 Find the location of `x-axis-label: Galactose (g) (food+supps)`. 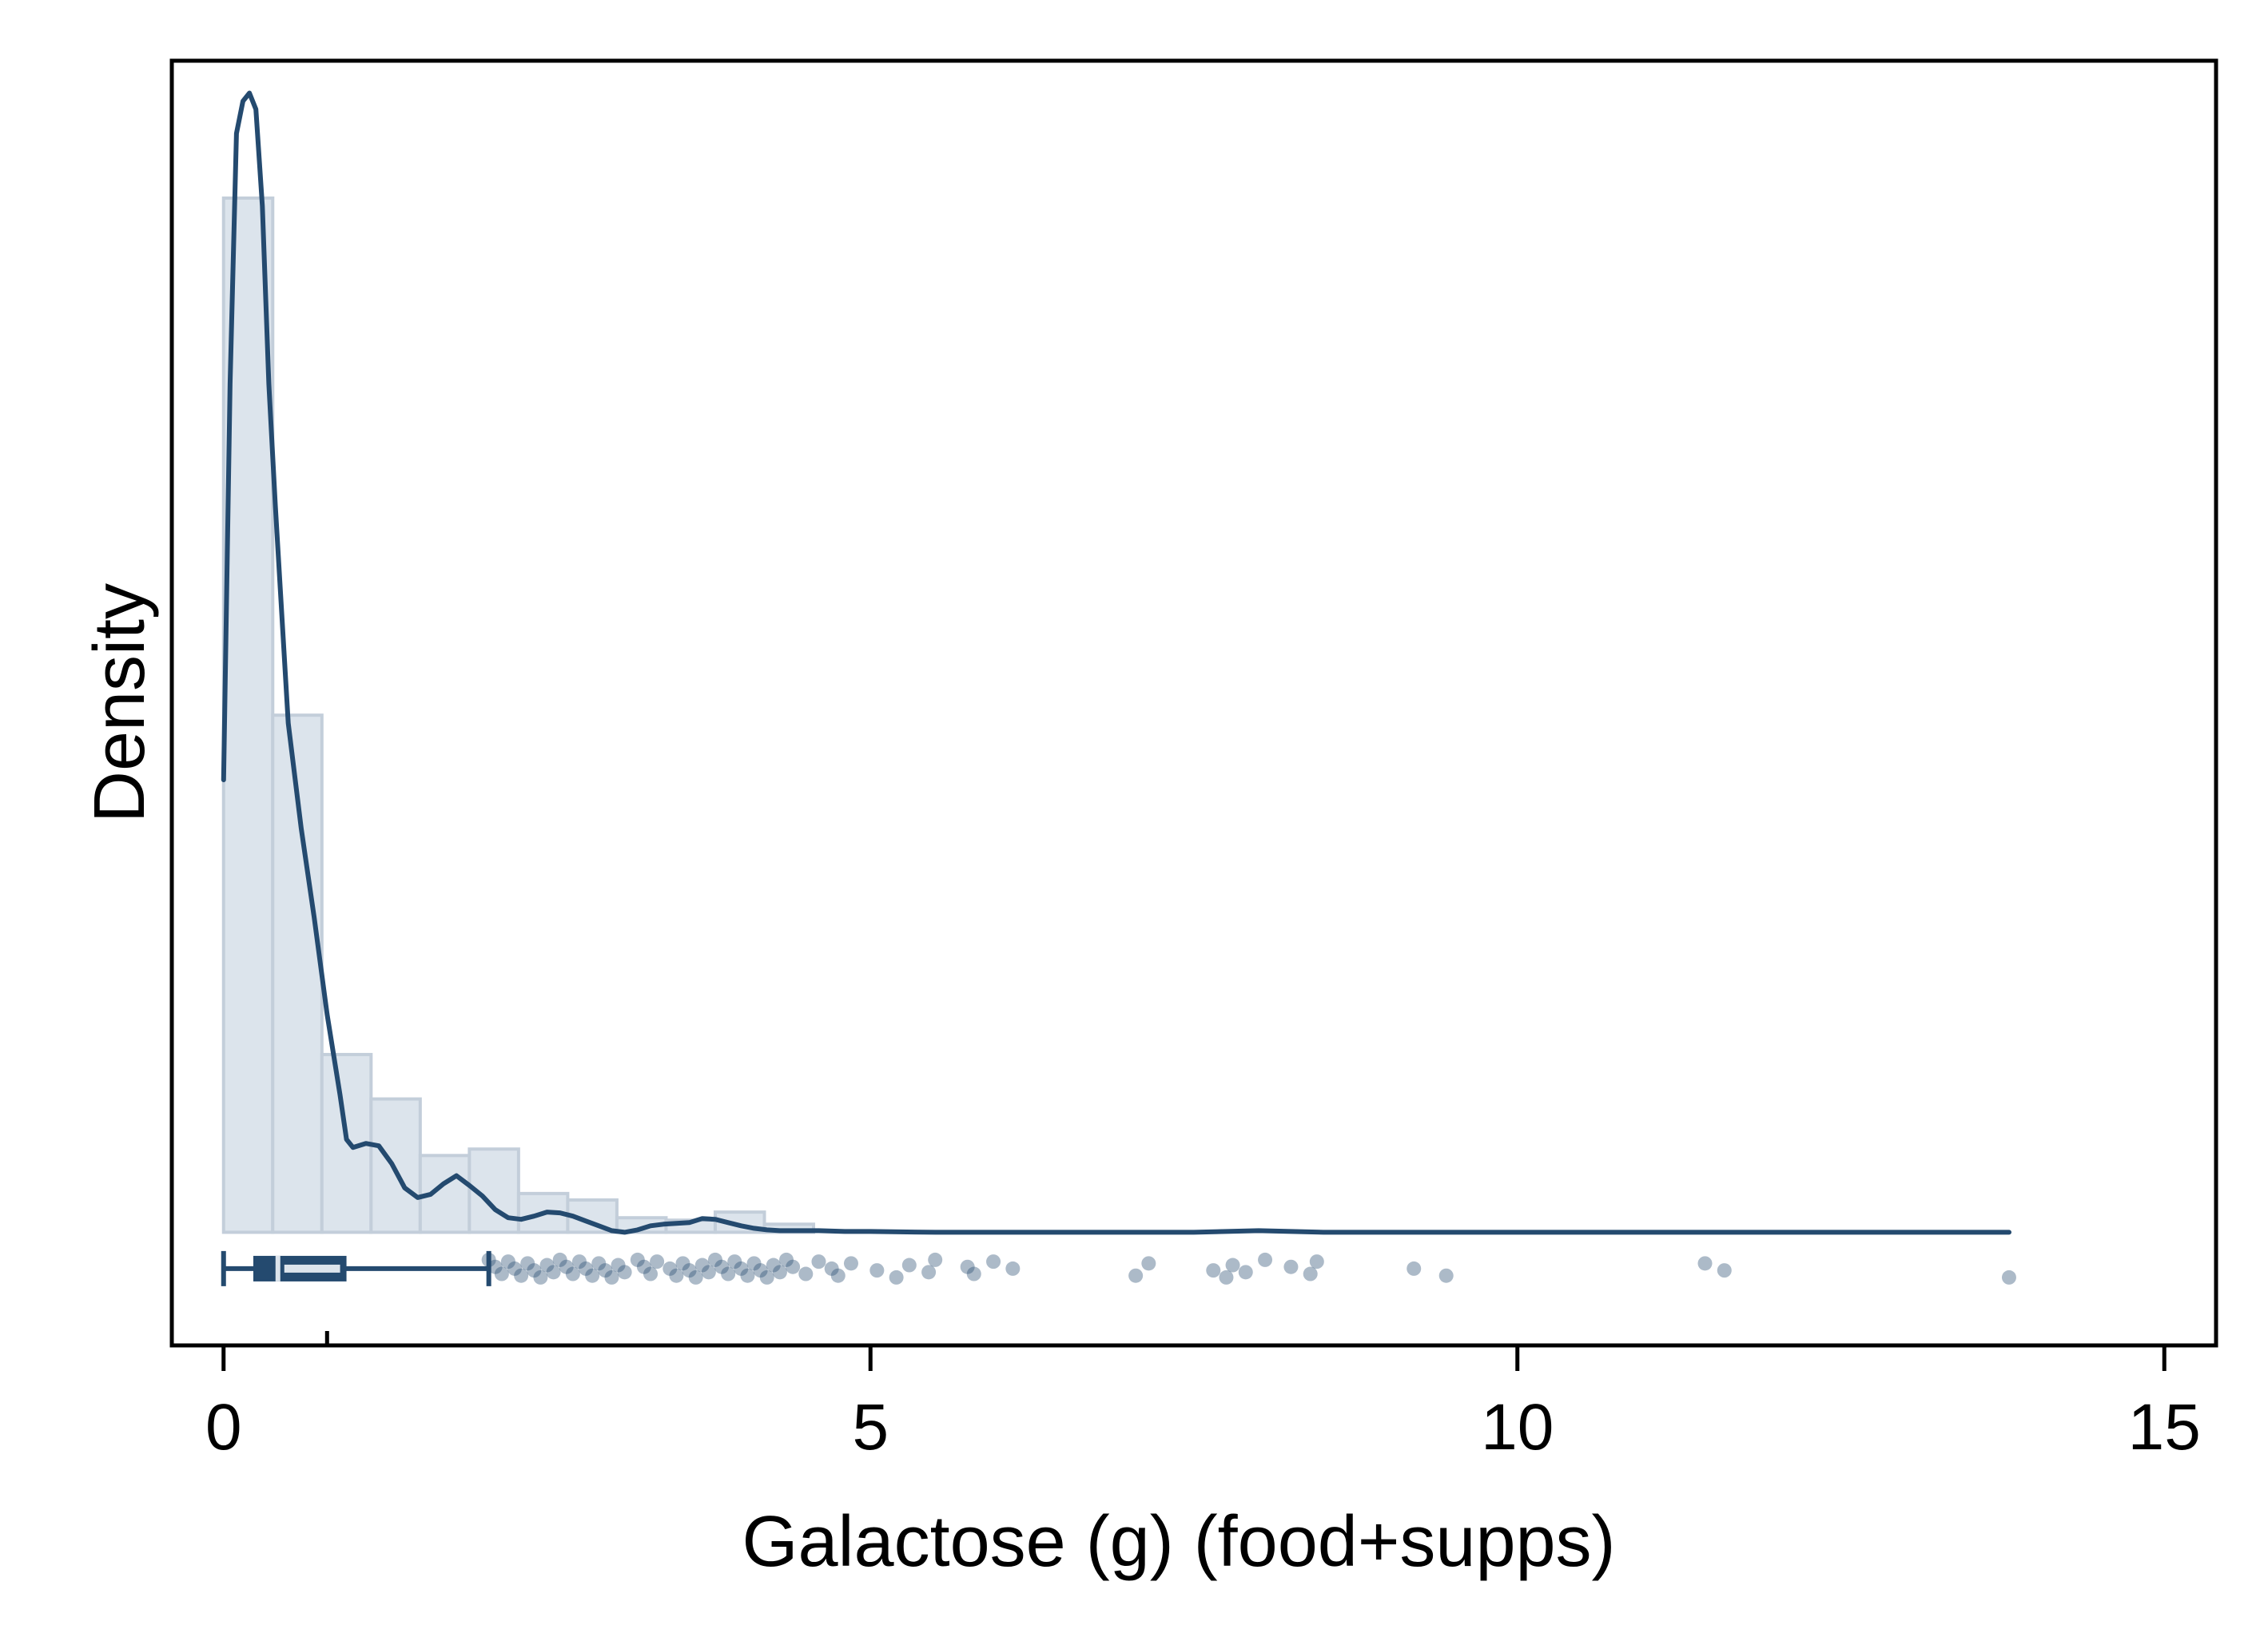

x-axis-label: Galactose (g) (food+supps) is located at coordinates (1178, 1542).